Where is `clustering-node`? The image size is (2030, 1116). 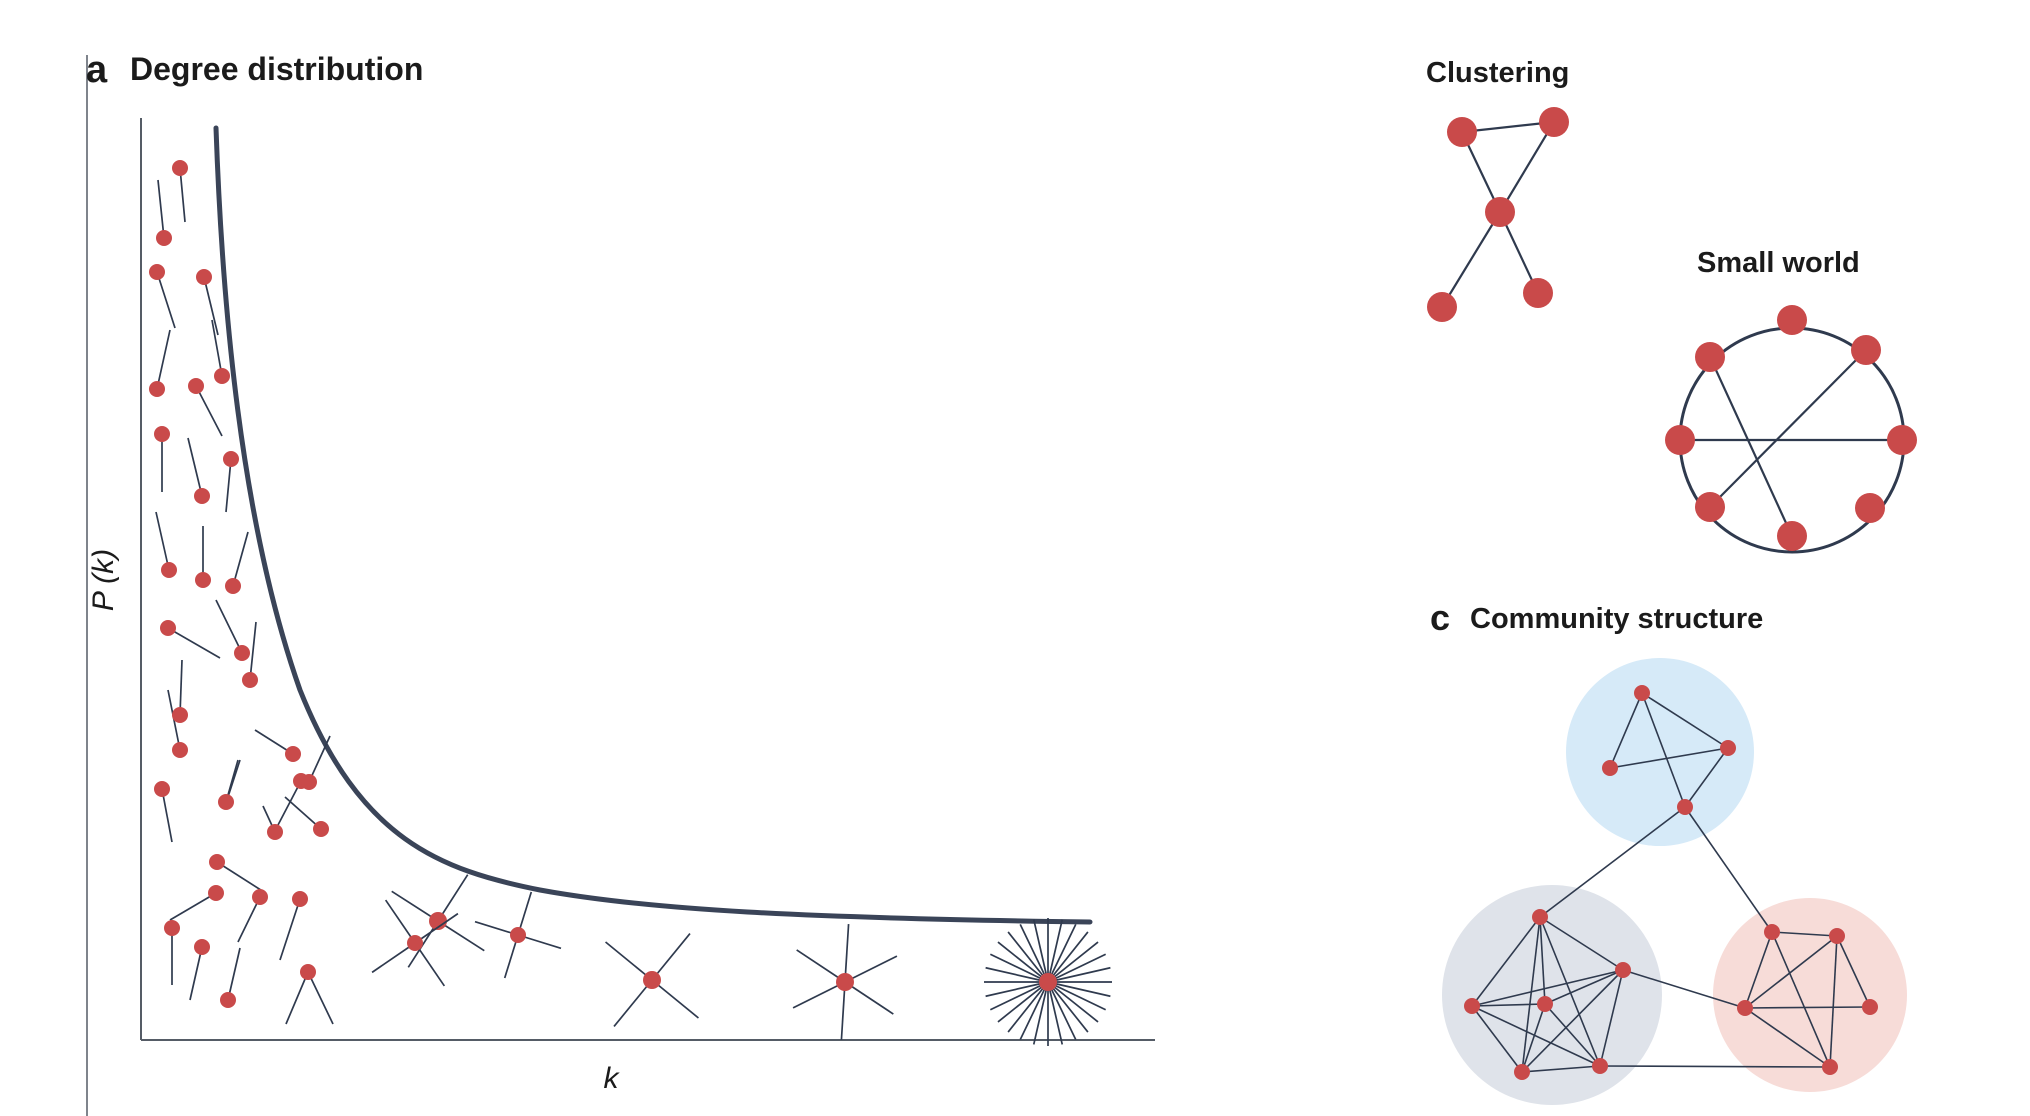
clustering-node is located at coordinates (1462, 132).